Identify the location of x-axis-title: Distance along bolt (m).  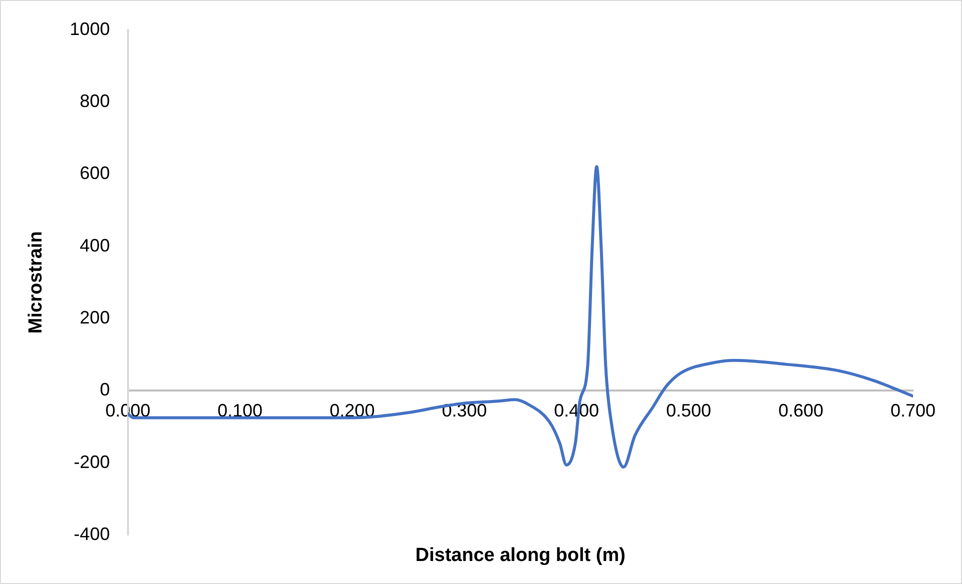
(520, 555).